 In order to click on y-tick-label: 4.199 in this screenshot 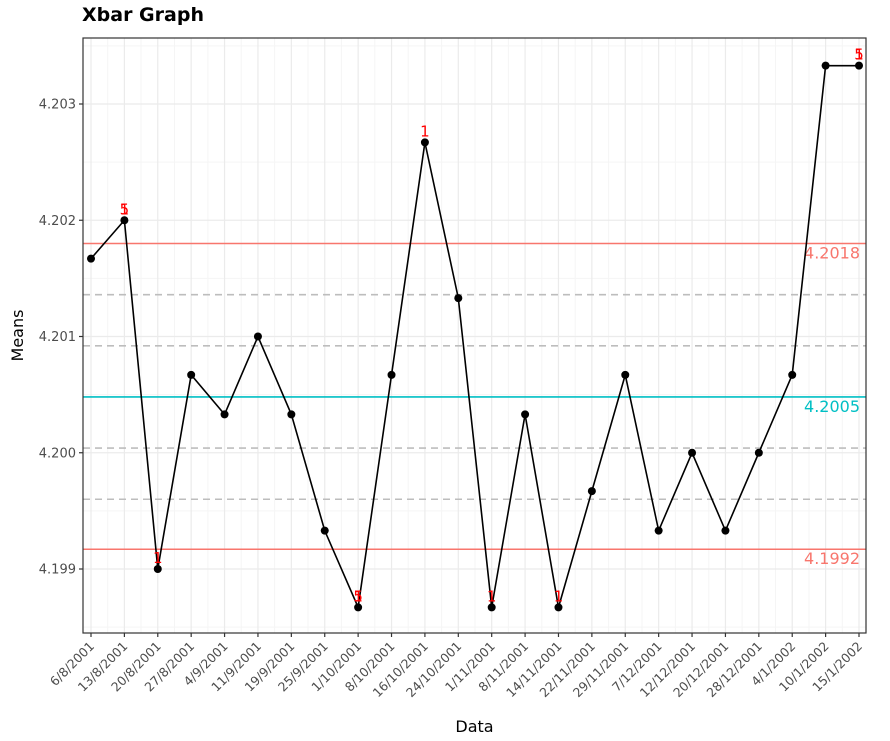, I will do `click(57, 570)`.